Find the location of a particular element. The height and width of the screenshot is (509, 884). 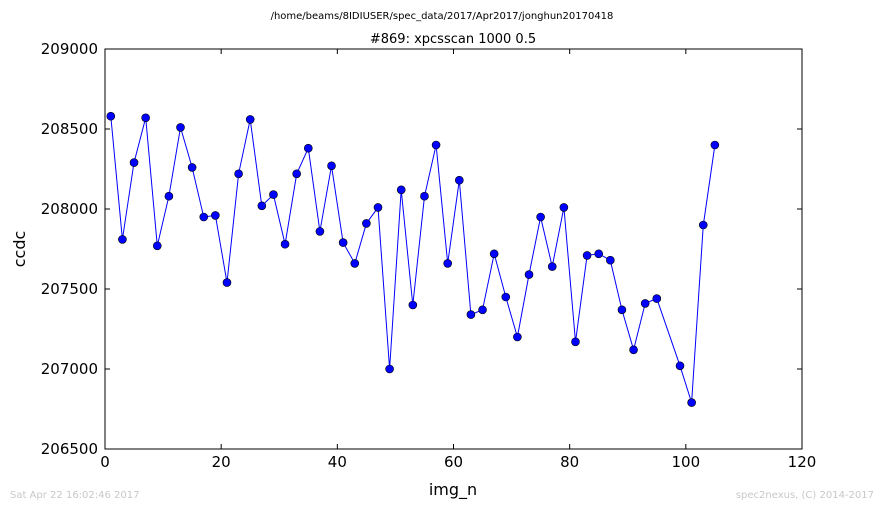

x-tick-label: 80 is located at coordinates (569, 462).